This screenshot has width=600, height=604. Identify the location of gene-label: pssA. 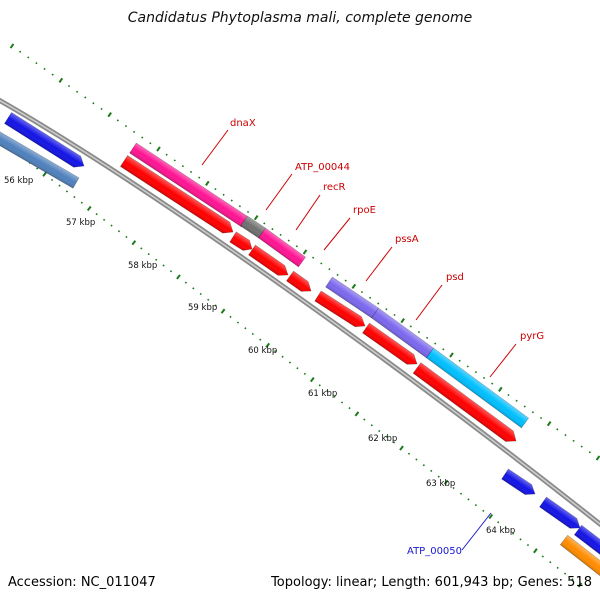
(407, 239).